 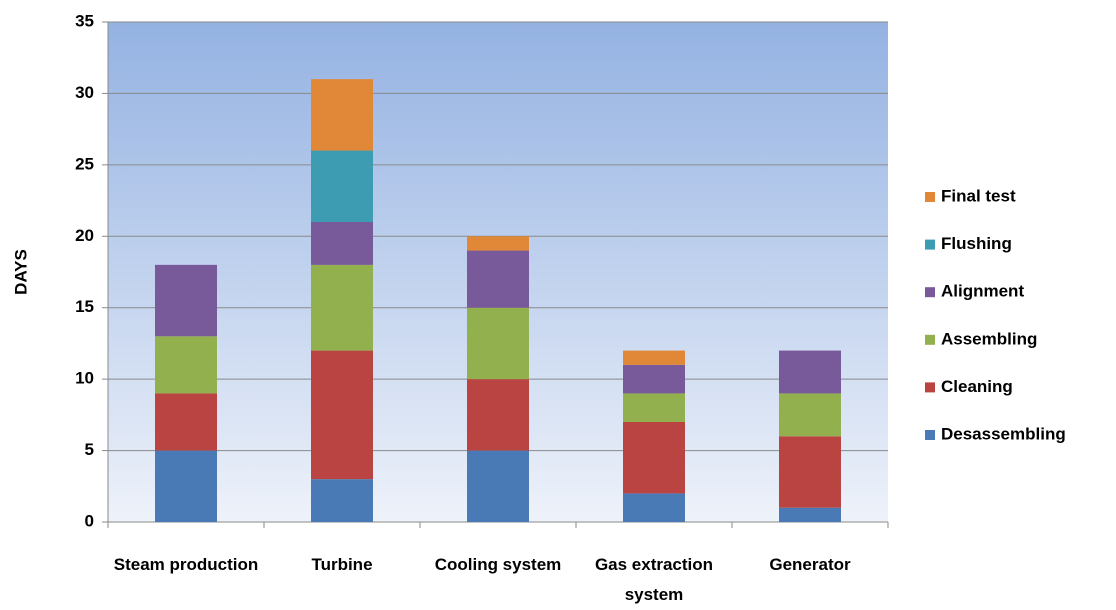 What do you see at coordinates (84, 20) in the screenshot?
I see `y-tick-label: 35` at bounding box center [84, 20].